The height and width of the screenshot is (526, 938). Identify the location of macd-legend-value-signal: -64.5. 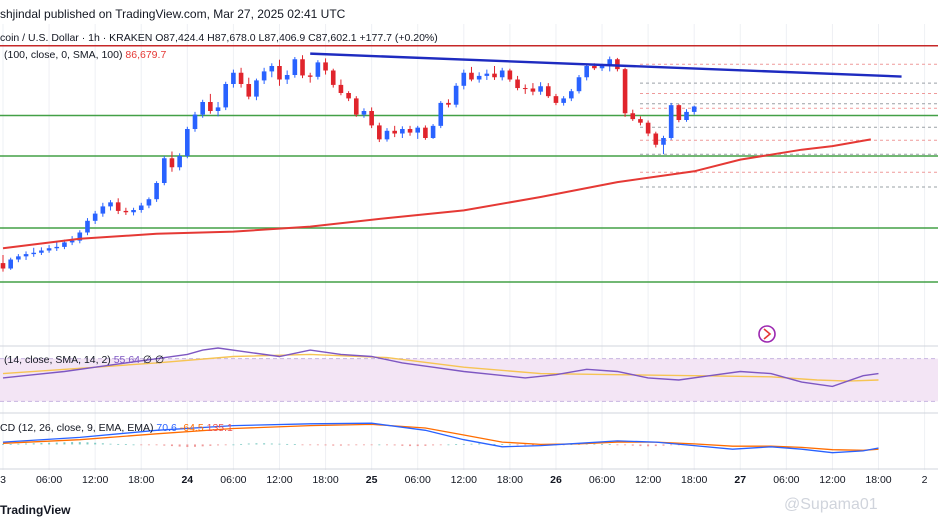
(191, 428).